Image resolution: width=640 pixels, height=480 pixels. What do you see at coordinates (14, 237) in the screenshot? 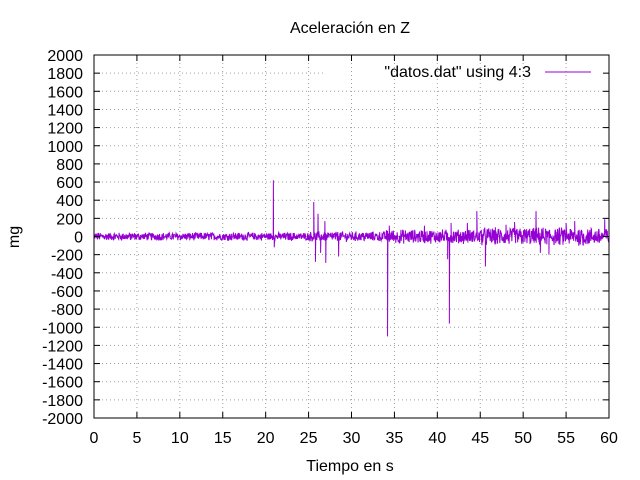
I see `y-axis-label: mg` at bounding box center [14, 237].